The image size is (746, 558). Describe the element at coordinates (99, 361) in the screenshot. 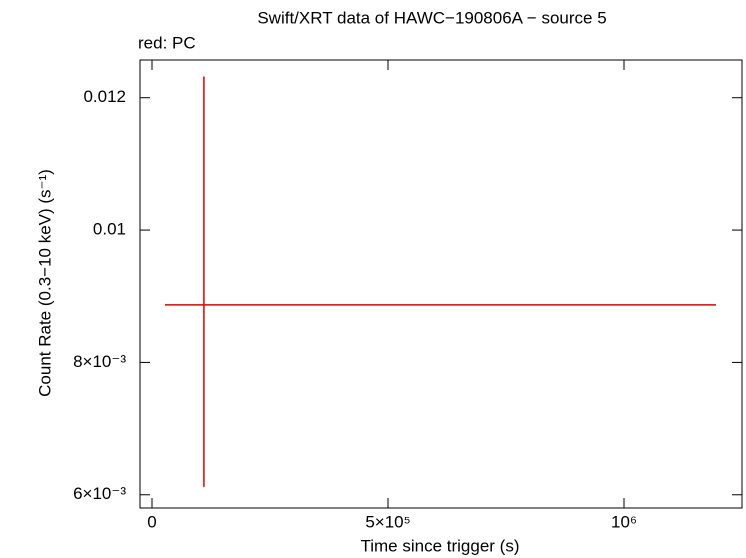

I see `y-tick-label: 8×10⁻³` at that location.